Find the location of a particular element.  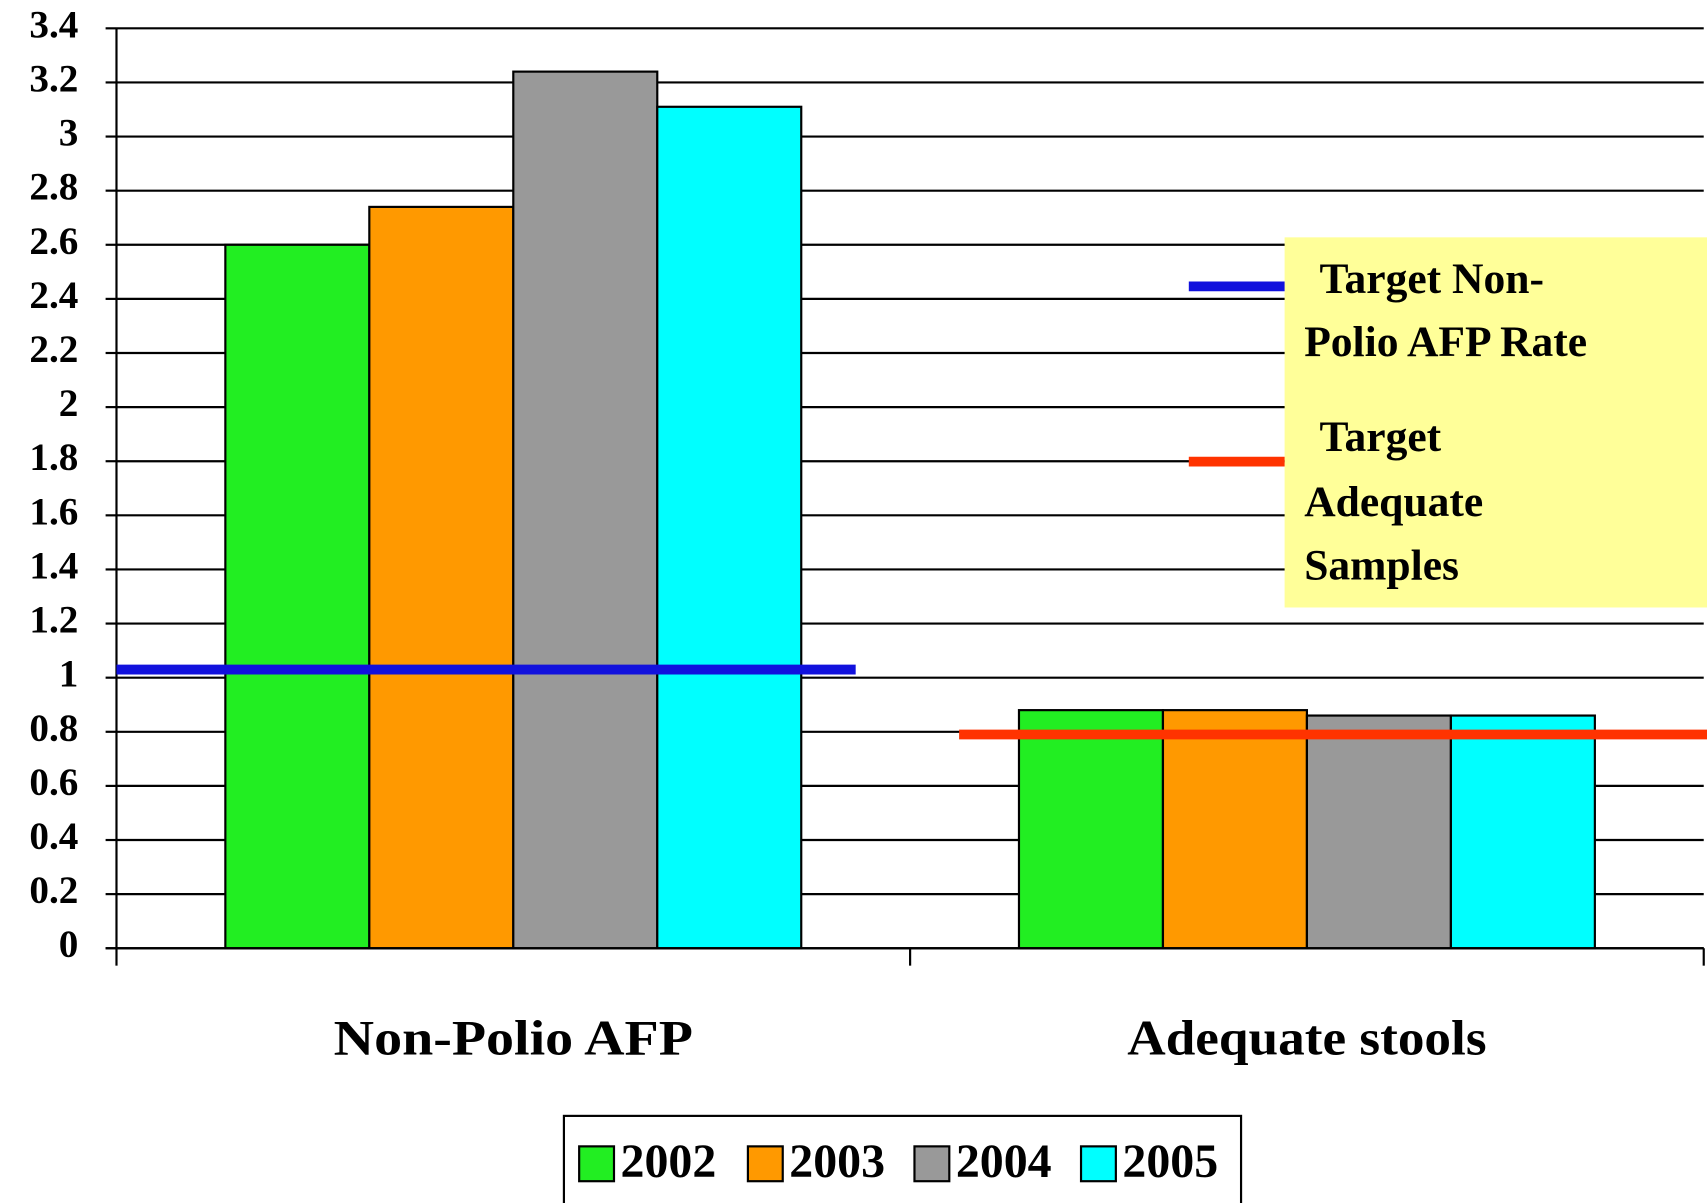

y-tick-label: 2 is located at coordinates (69, 403).